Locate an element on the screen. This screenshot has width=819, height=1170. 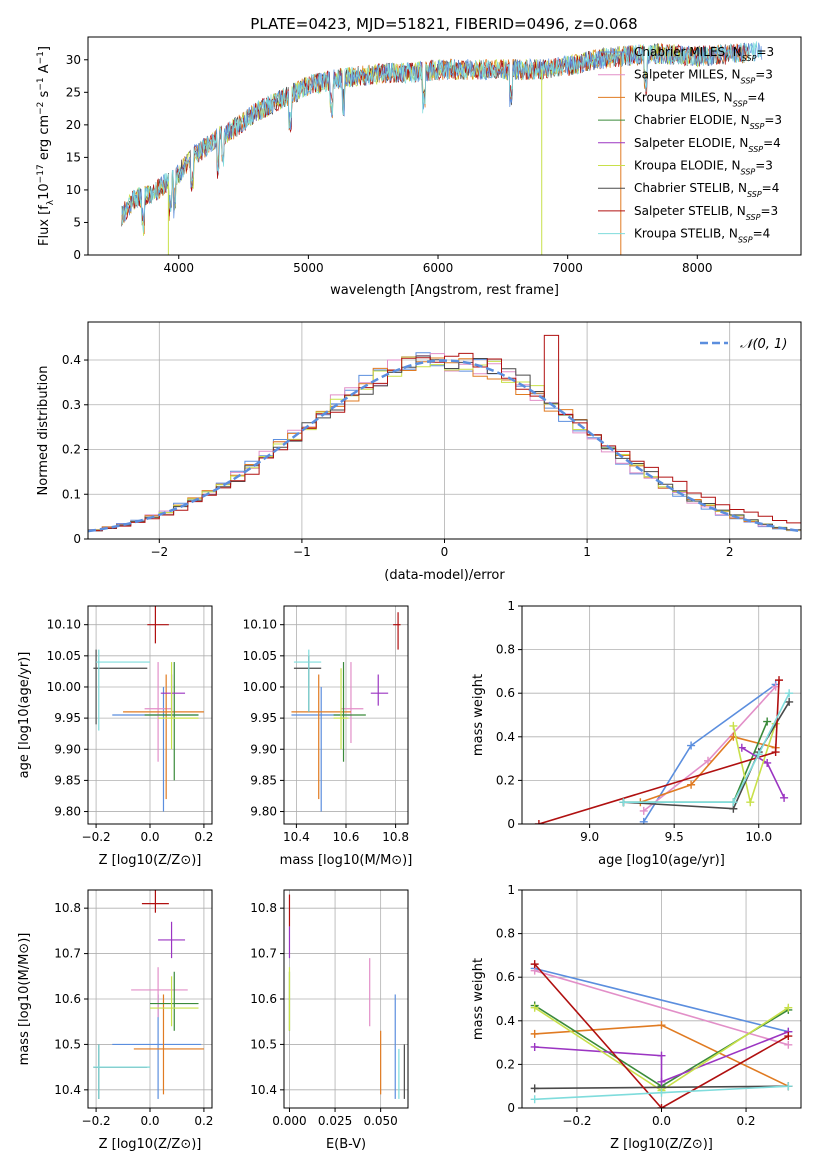
tick-label-y: 10.7 is located at coordinates (263, 954).